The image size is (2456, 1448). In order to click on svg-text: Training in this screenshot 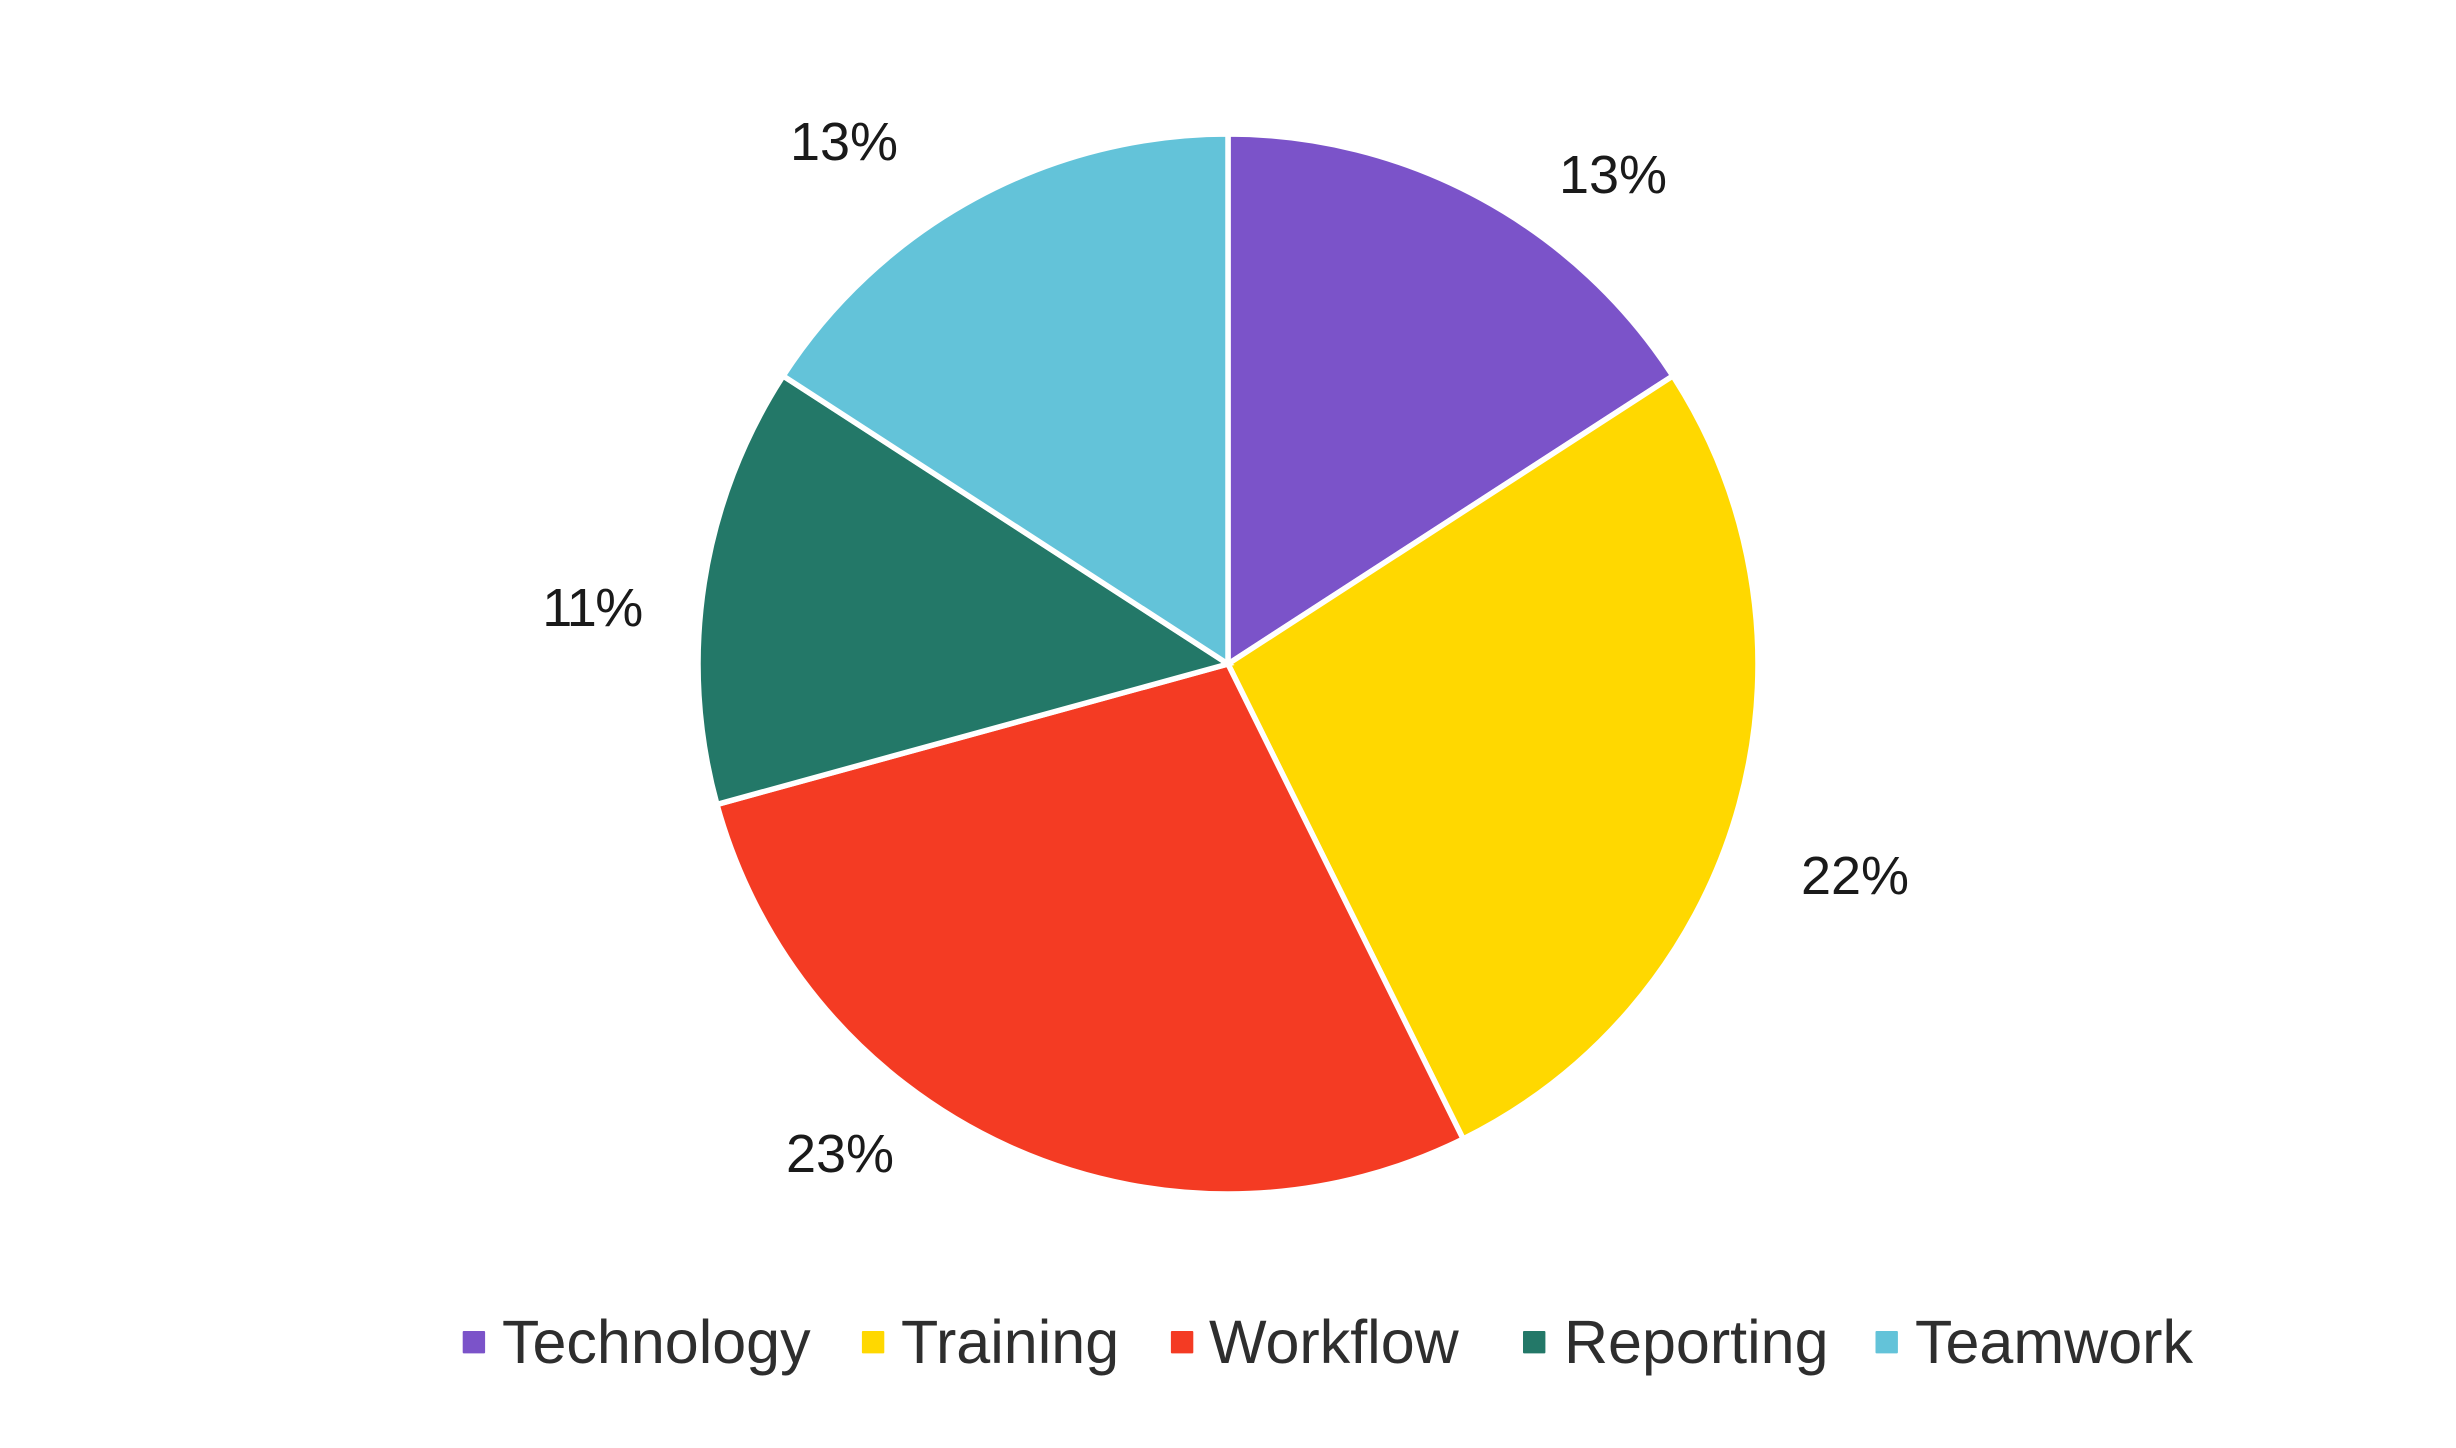, I will do `click(1010, 1342)`.